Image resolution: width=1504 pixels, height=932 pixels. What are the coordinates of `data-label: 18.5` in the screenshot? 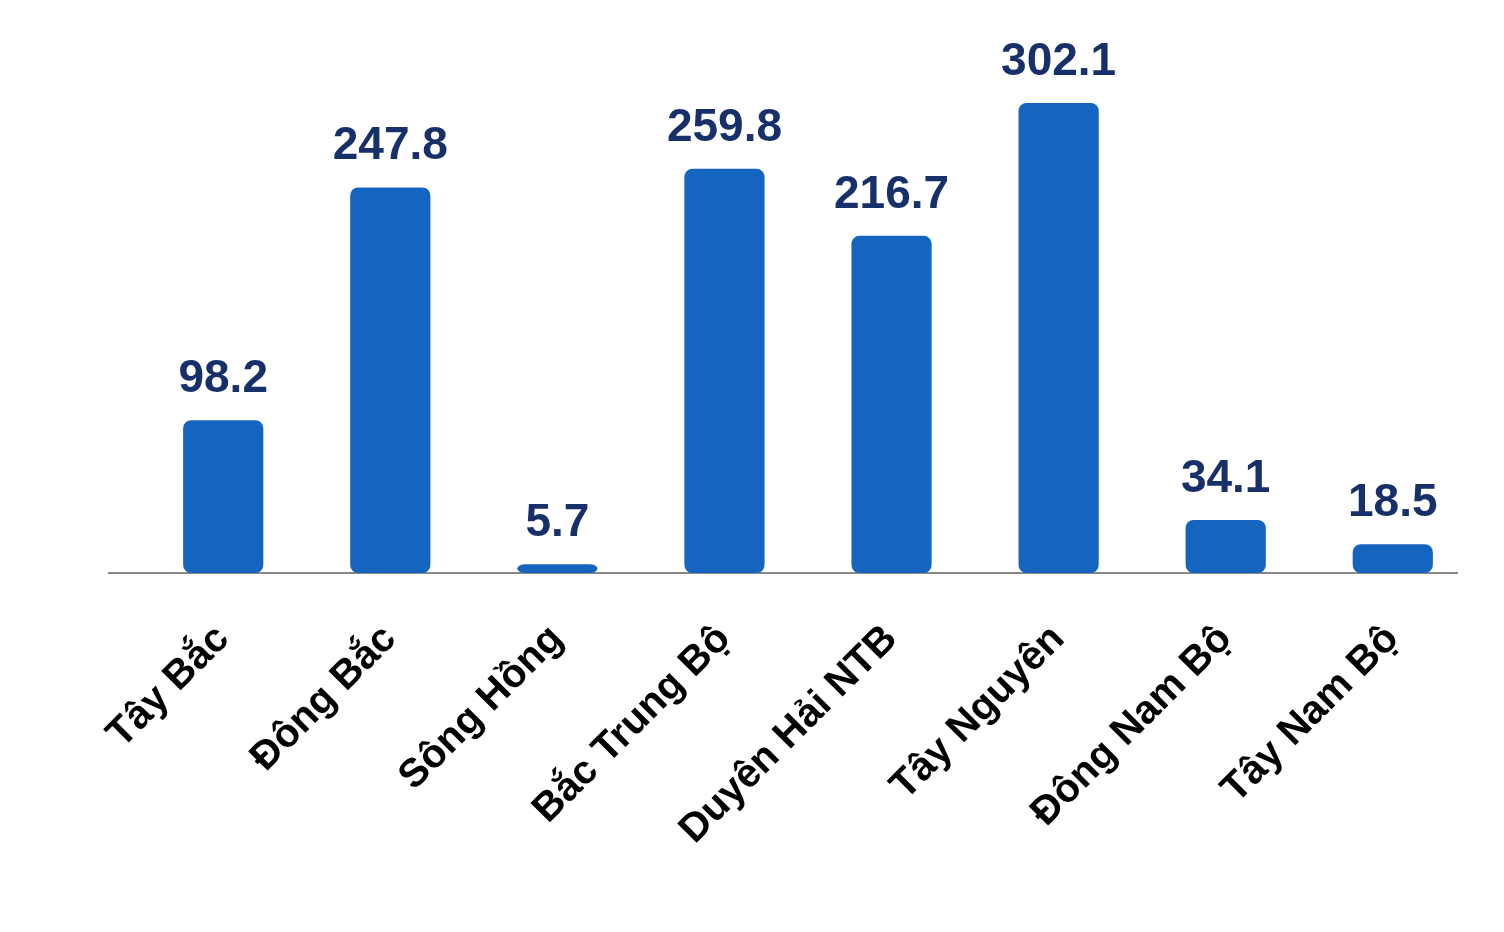 It's located at (1393, 500).